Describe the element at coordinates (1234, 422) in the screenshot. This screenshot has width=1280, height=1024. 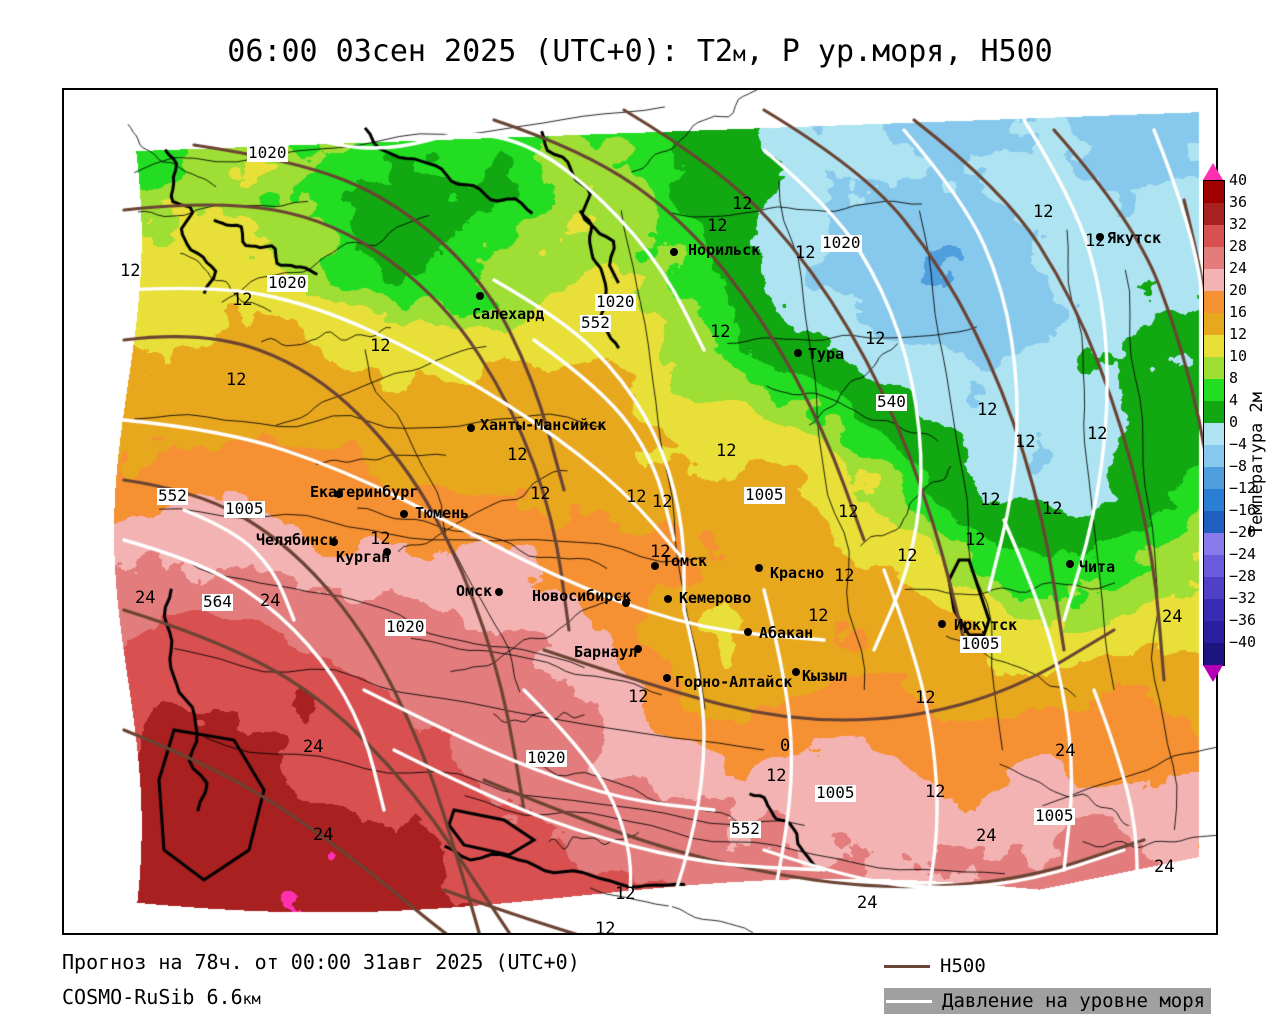
I see `colorbar-tick-label: 0` at that location.